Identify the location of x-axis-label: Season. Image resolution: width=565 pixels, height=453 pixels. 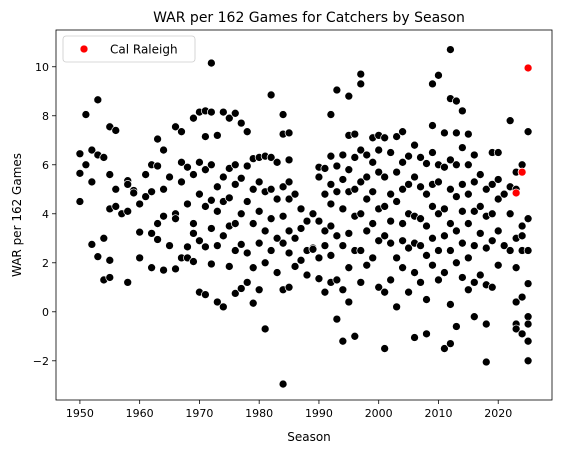
(309, 437).